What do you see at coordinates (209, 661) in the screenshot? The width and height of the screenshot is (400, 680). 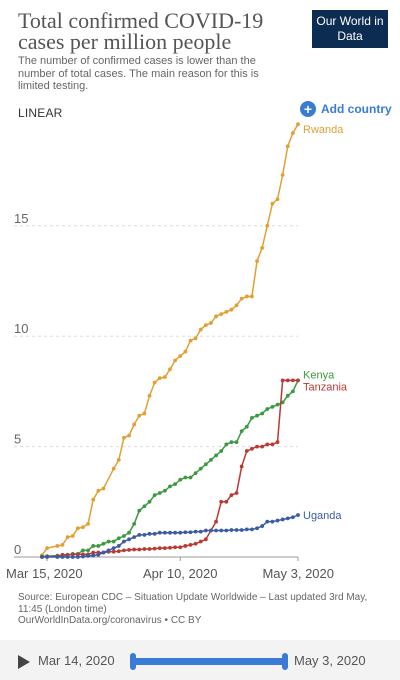 I see `timeline-range-track` at bounding box center [209, 661].